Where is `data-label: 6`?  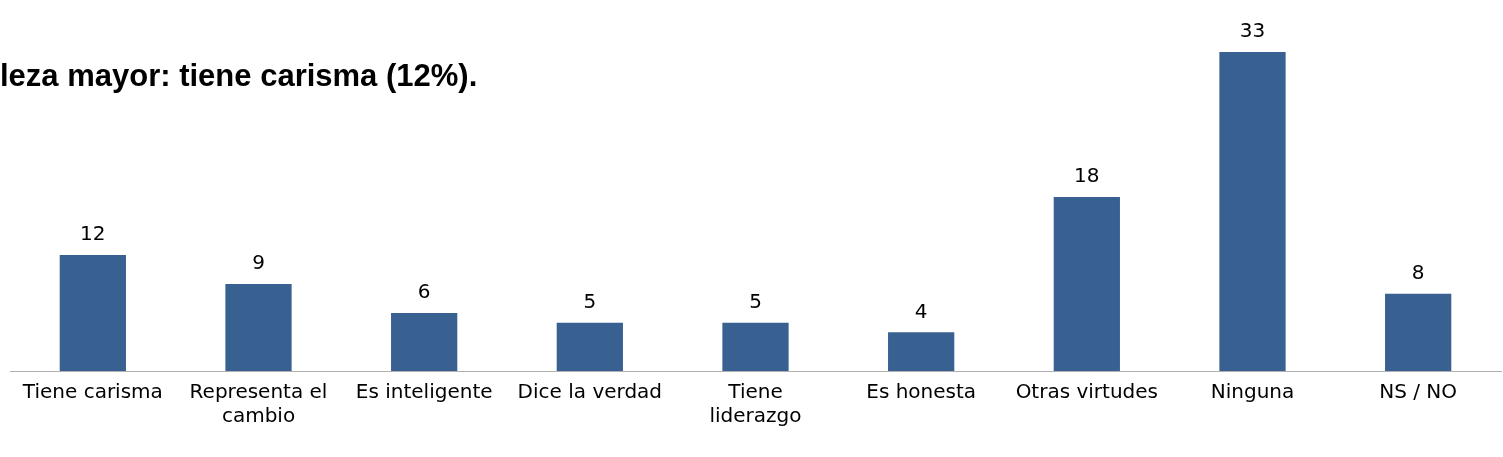
data-label: 6 is located at coordinates (424, 291).